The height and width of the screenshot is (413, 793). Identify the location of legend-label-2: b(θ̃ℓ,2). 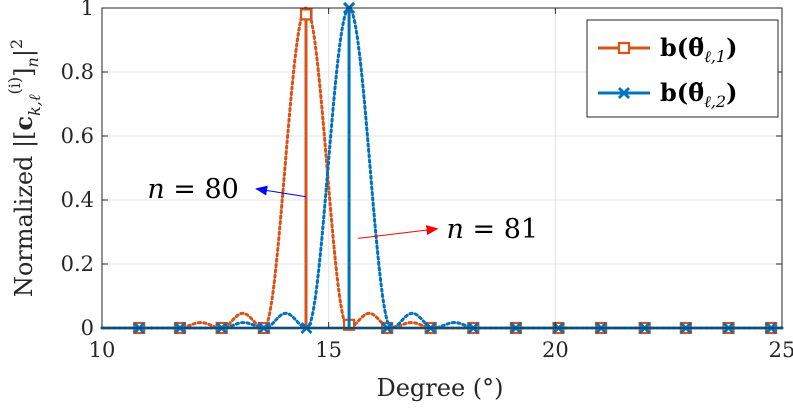
(698, 94).